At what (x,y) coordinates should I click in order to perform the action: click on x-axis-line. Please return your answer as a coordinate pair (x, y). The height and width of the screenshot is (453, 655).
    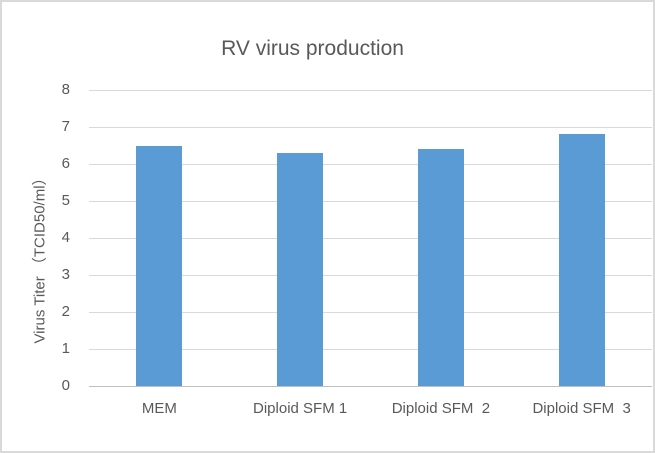
    Looking at the image, I should click on (370, 386).